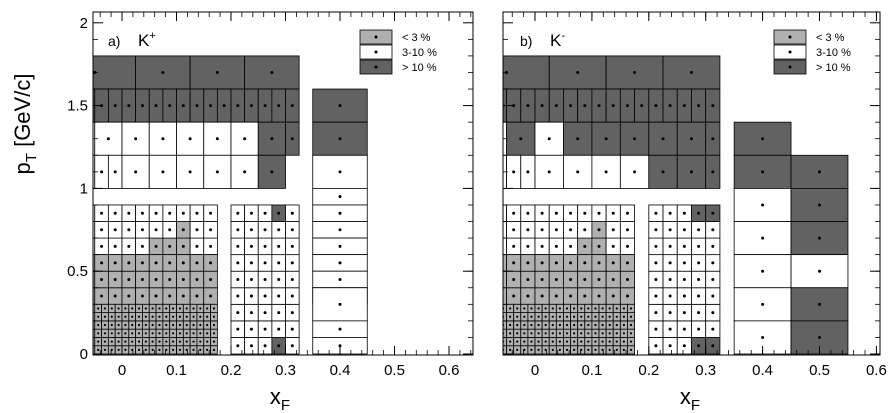 This screenshot has width=895, height=413. What do you see at coordinates (762, 370) in the screenshot?
I see `x-tick-label: 0.4` at bounding box center [762, 370].